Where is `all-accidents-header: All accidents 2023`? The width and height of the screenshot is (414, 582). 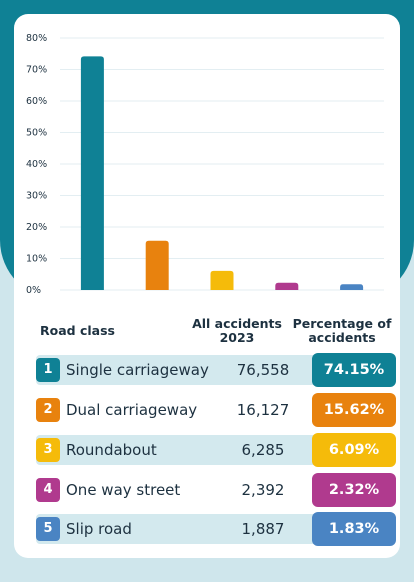 all-accidents-header: All accidents 2023 is located at coordinates (237, 331).